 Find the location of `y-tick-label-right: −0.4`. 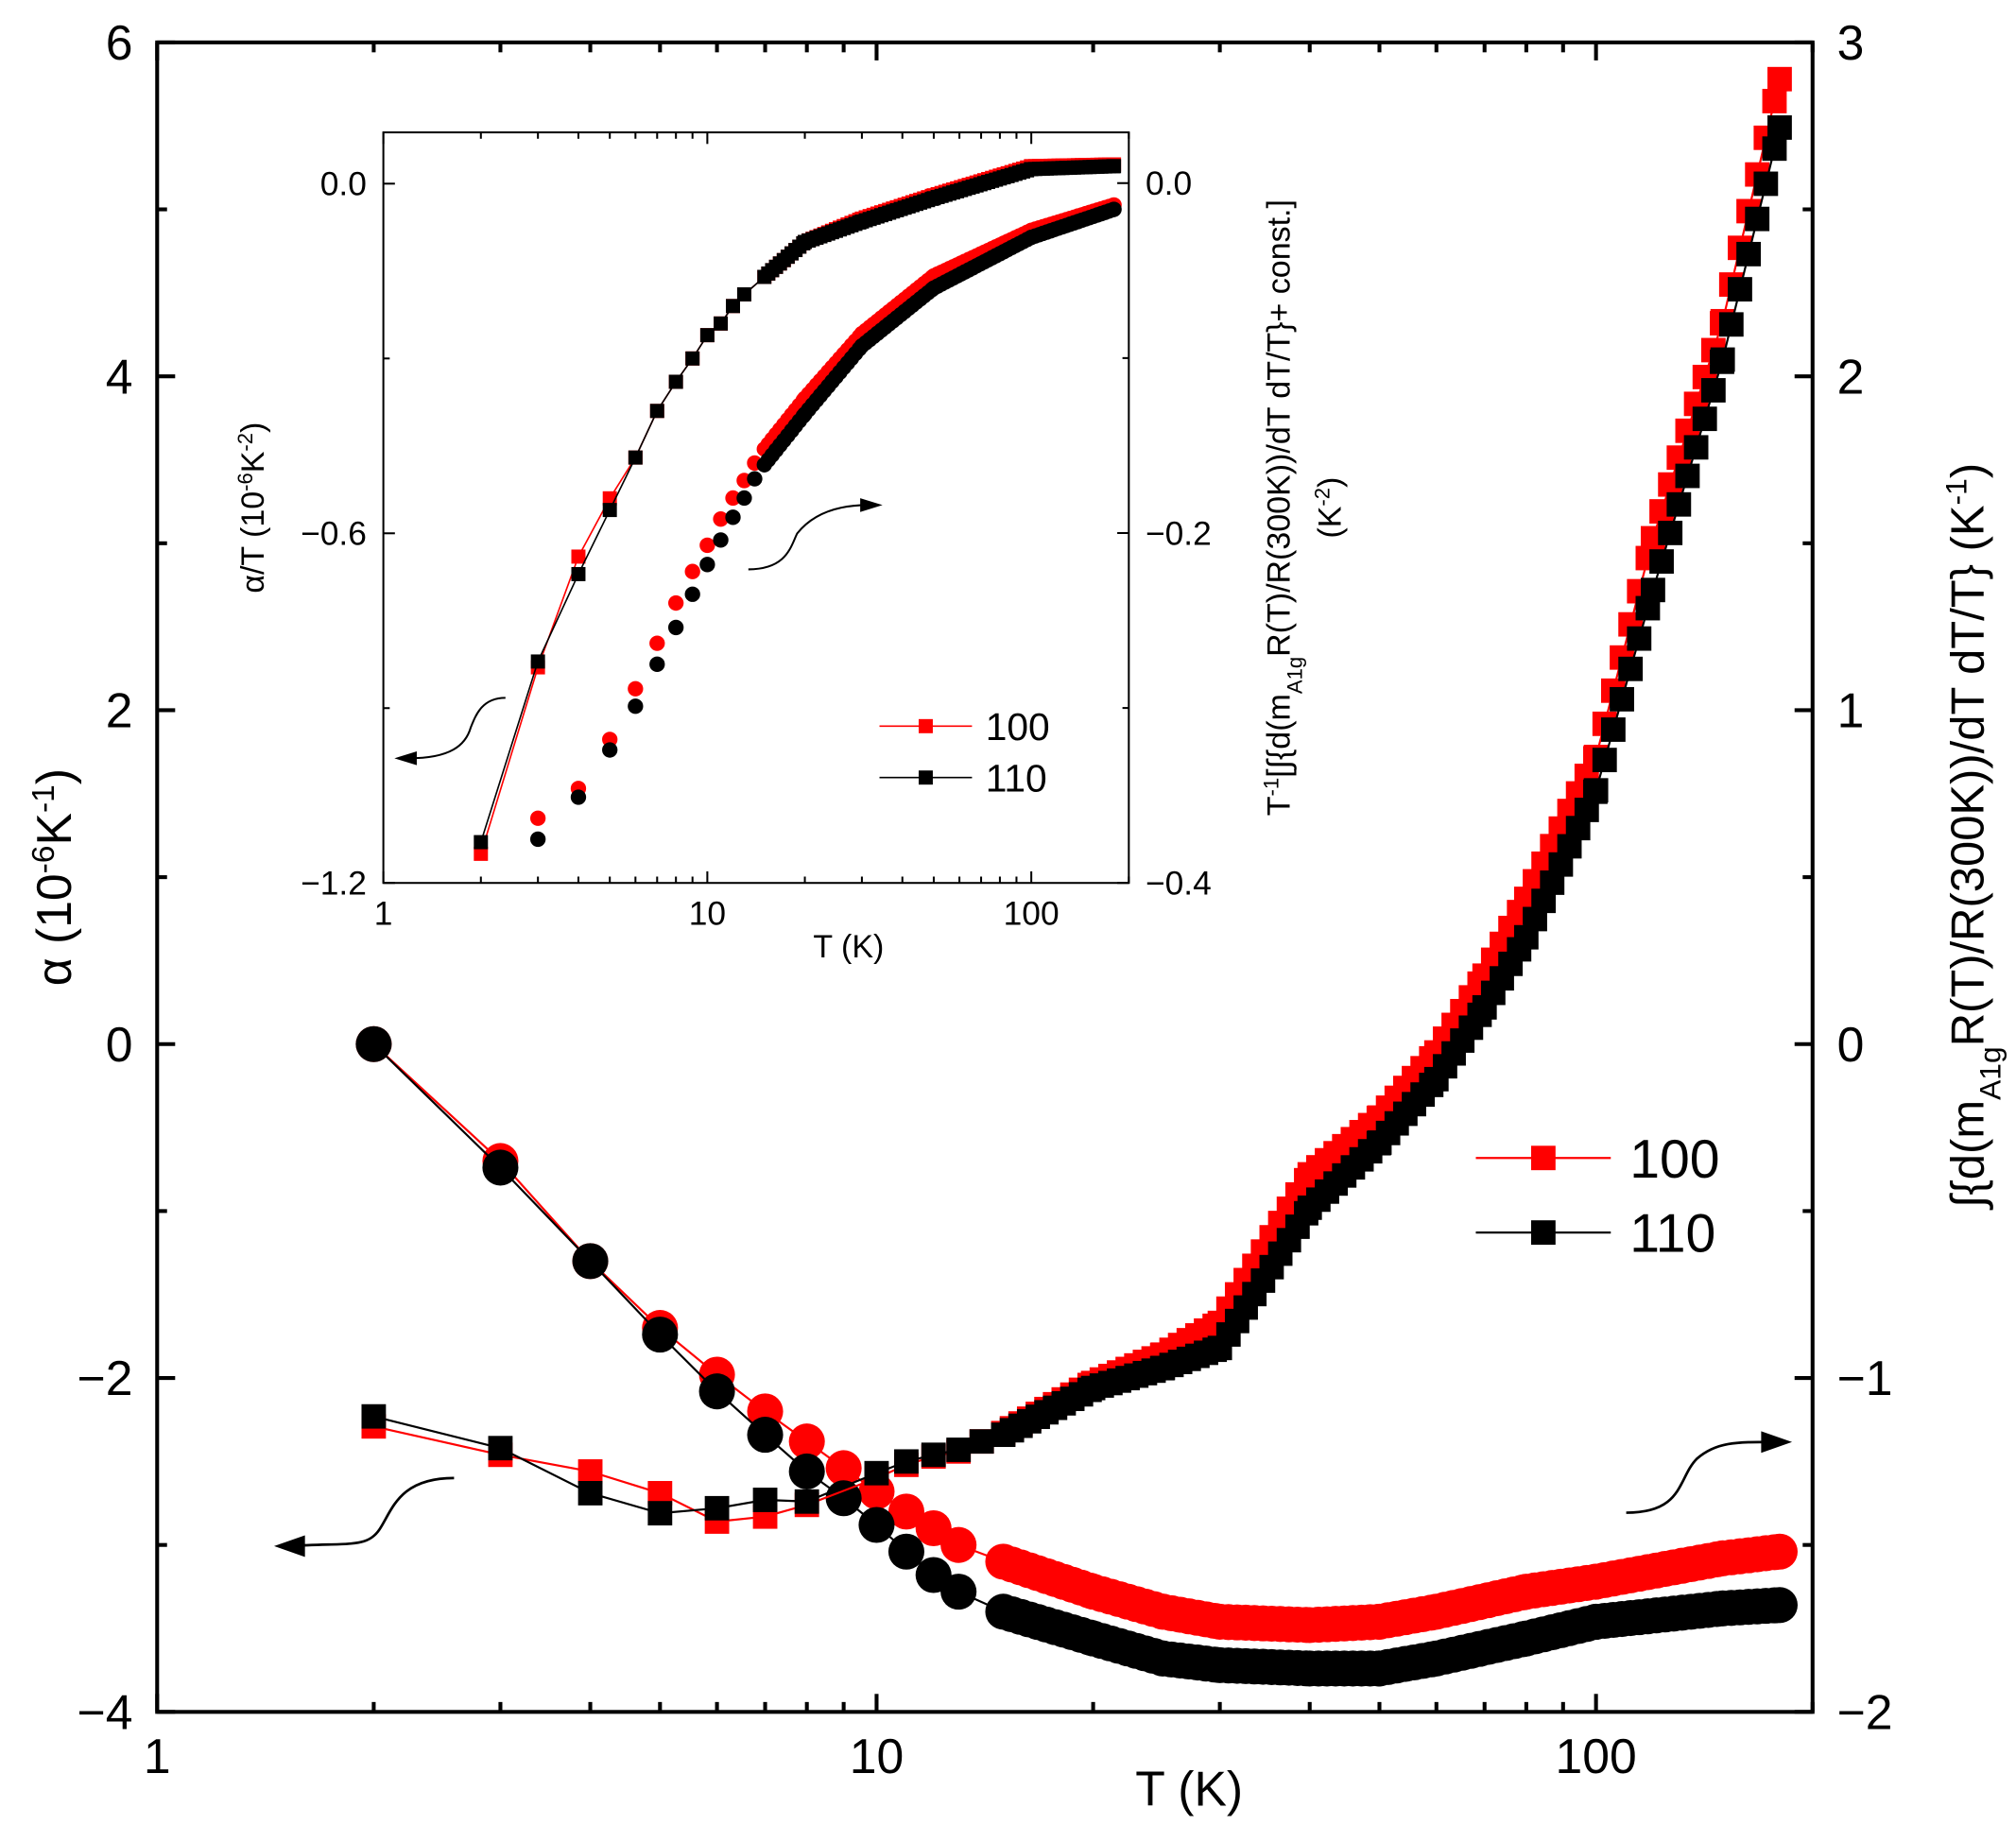

y-tick-label-right: −0.4 is located at coordinates (1179, 884).